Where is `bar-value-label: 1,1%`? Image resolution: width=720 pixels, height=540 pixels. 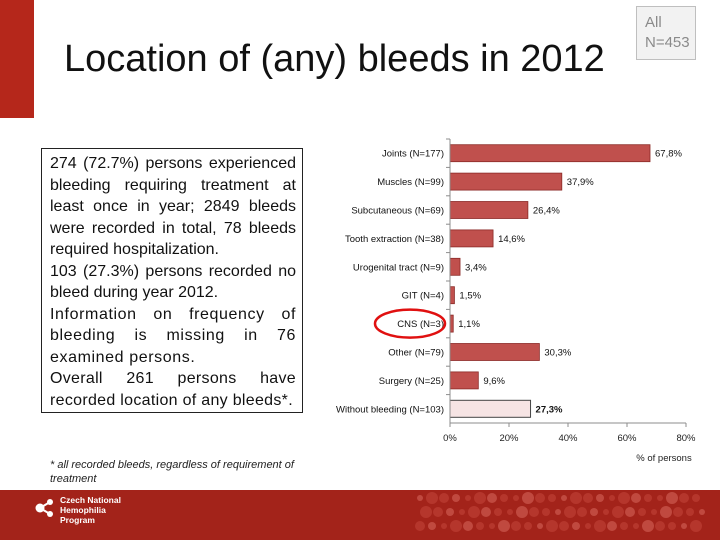 bar-value-label: 1,1% is located at coordinates (469, 324).